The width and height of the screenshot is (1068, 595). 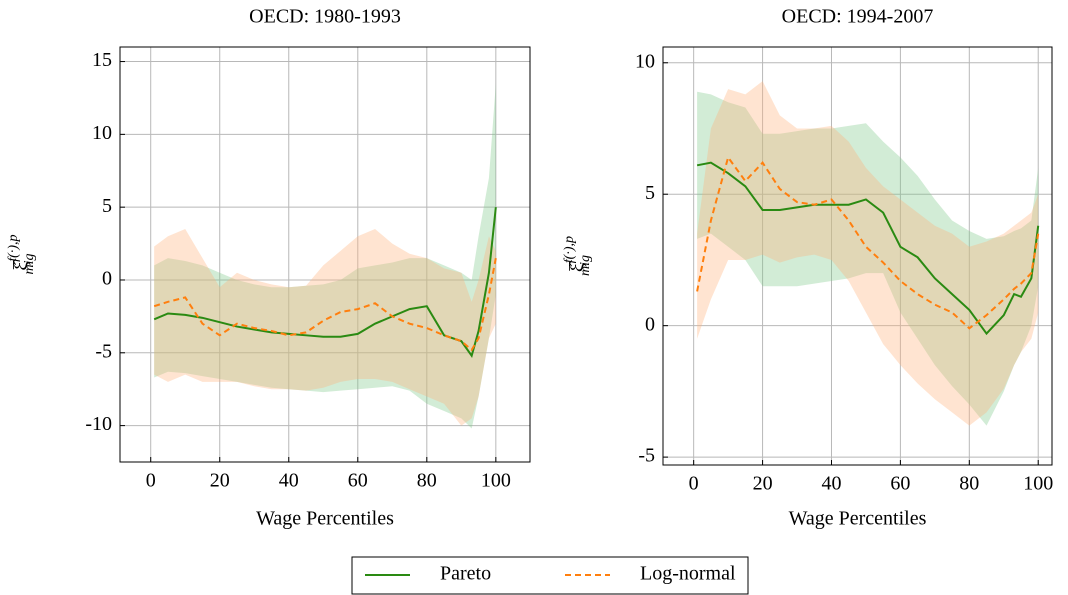 I want to click on y-tick-label: 15, so click(x=102, y=60).